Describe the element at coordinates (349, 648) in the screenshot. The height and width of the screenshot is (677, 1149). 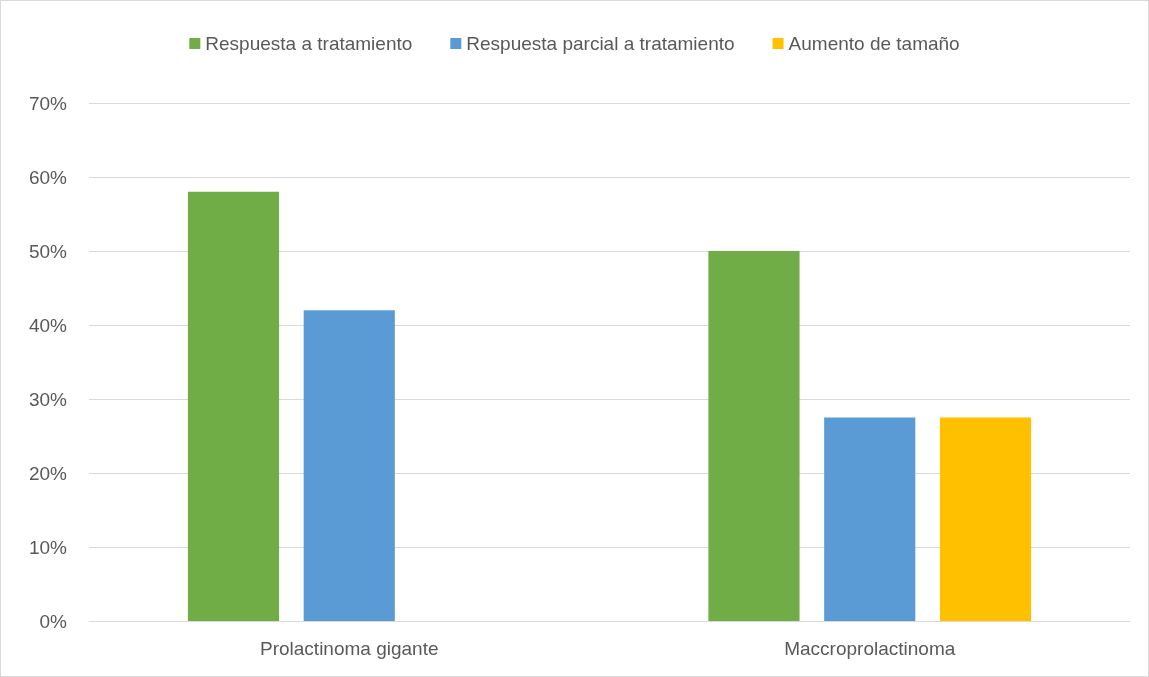
I see `x-tick-label: Prolactinoma gigante` at that location.